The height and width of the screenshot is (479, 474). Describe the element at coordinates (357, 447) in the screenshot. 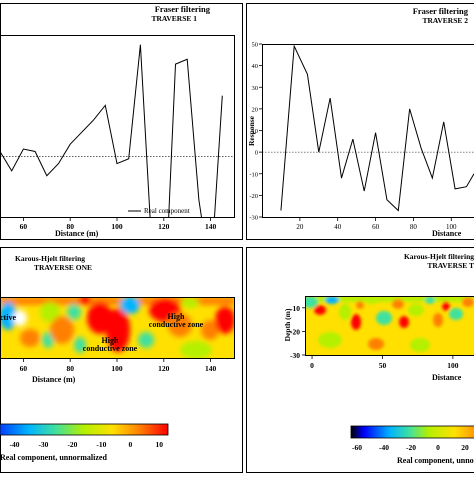

I see `br-colorbar-tick: -60` at that location.